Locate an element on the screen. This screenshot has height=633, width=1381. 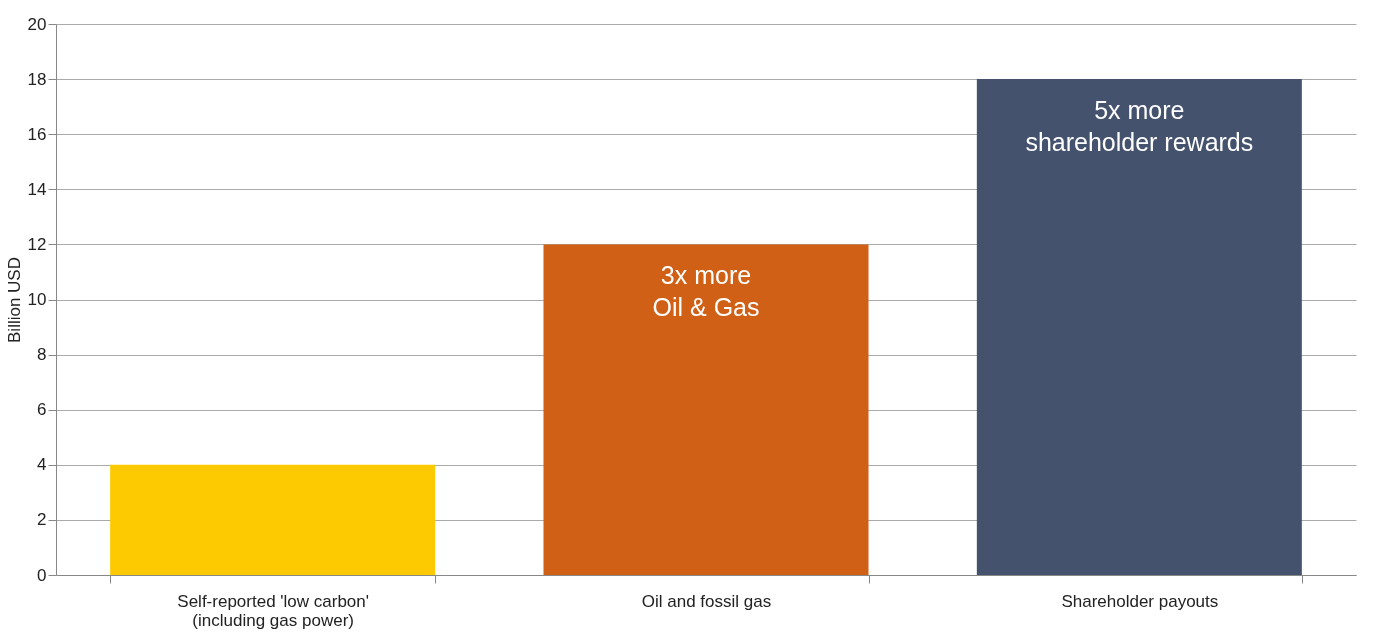
x-tick-label: Shareholder payouts is located at coordinates (1140, 601).